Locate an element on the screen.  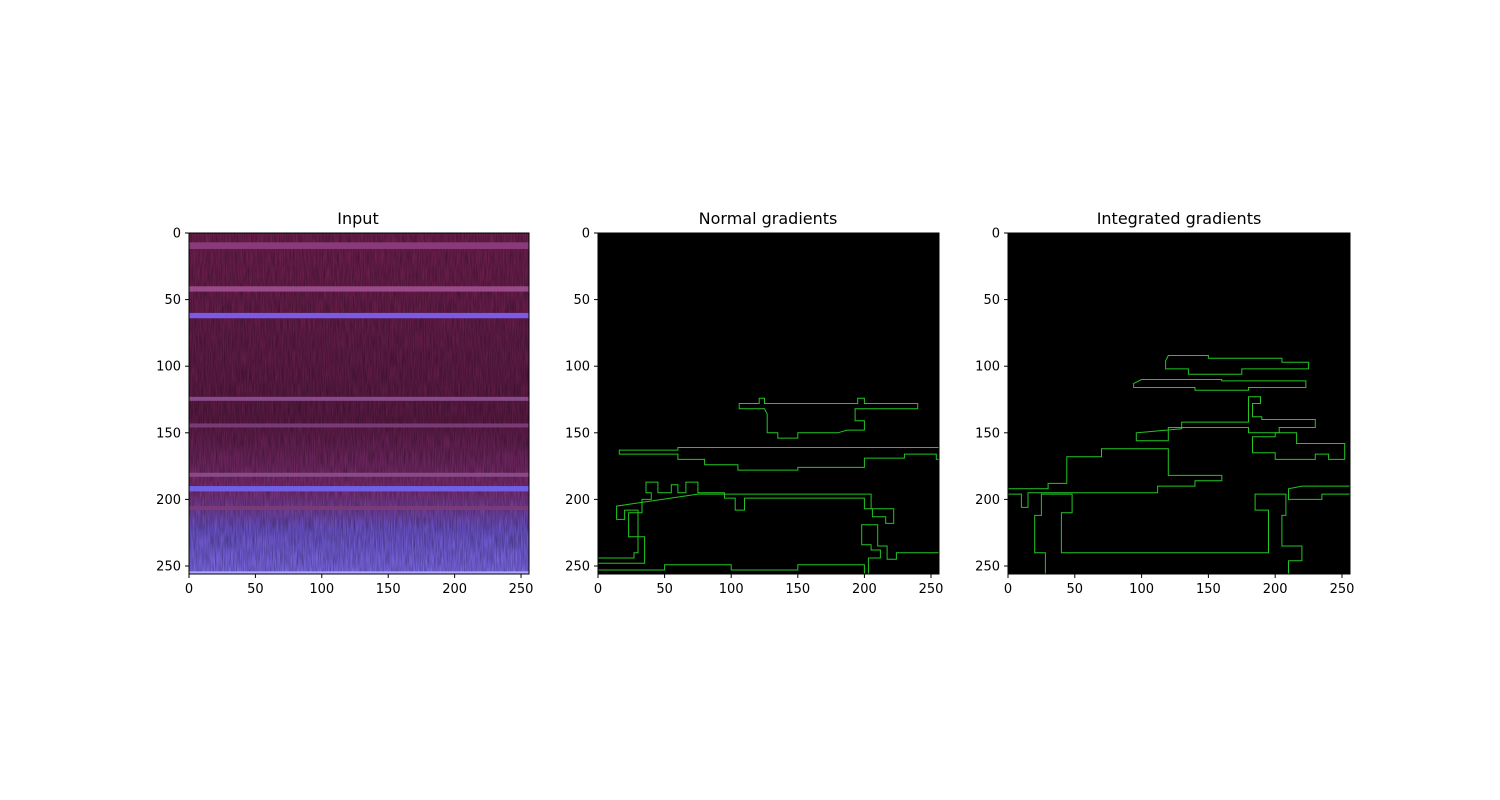
integrated-gradients-contours is located at coordinates (1179, 465).